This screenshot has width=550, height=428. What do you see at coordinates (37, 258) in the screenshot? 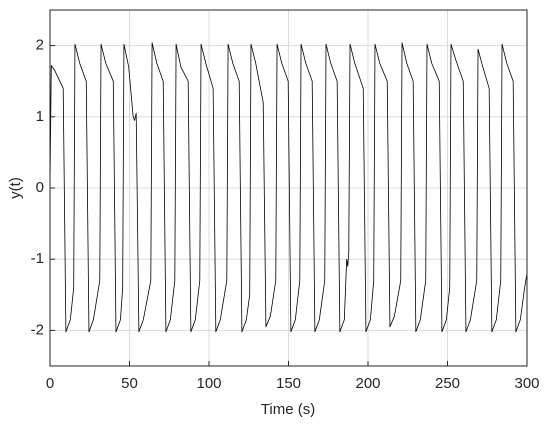
I see `y-tick-label: -1` at bounding box center [37, 258].